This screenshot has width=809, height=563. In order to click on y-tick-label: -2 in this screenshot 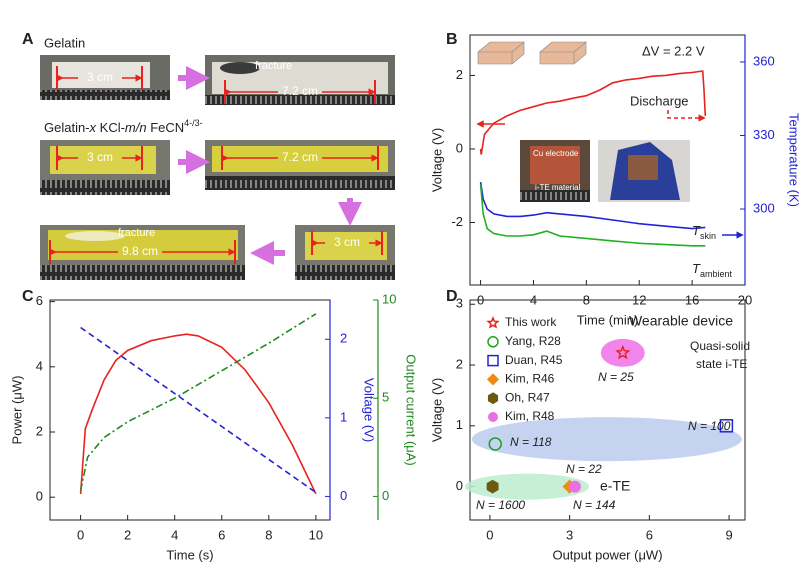, I will do `click(457, 221)`.